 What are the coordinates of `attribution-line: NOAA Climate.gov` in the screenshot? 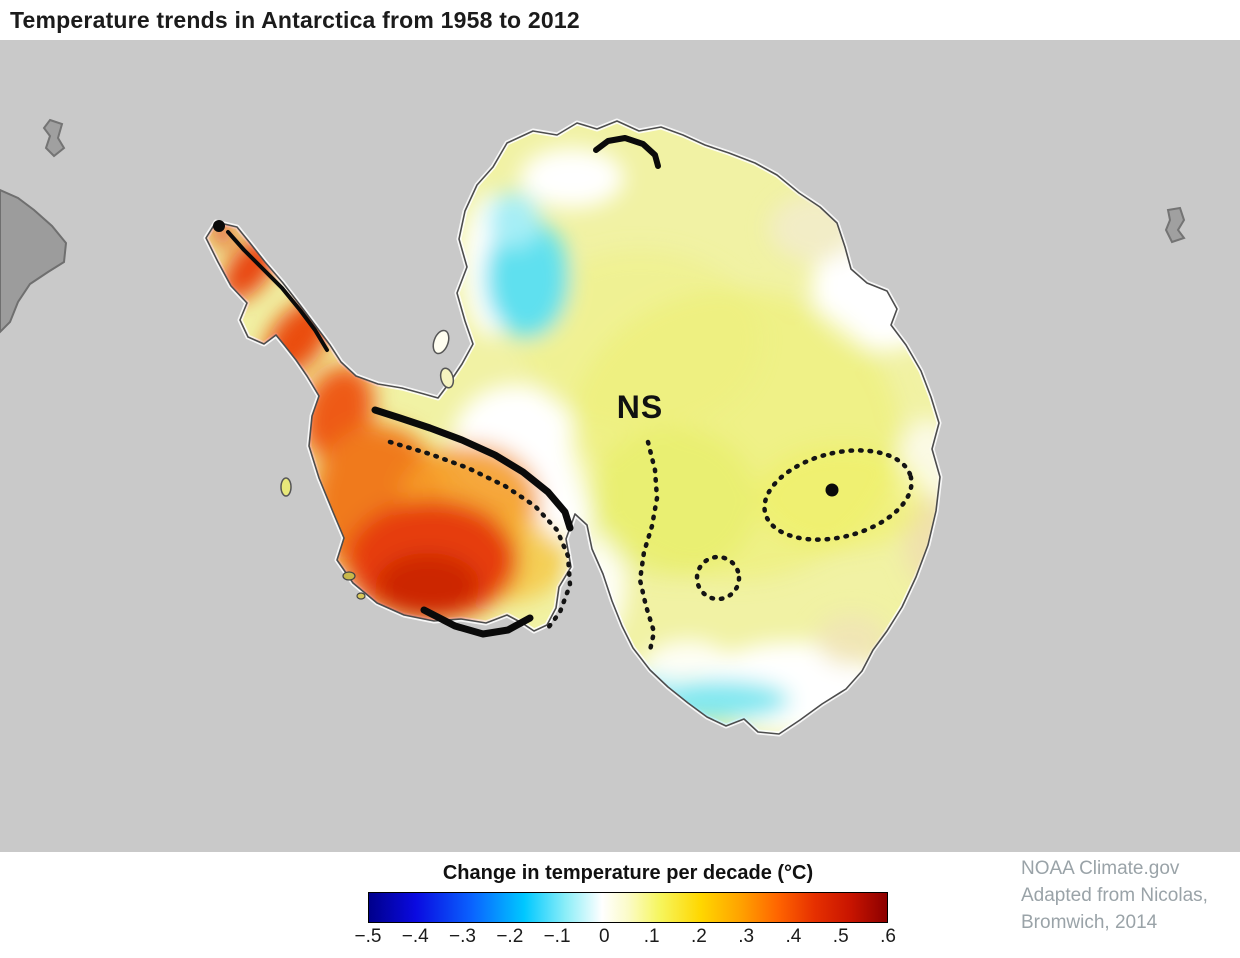 It's located at (1100, 868).